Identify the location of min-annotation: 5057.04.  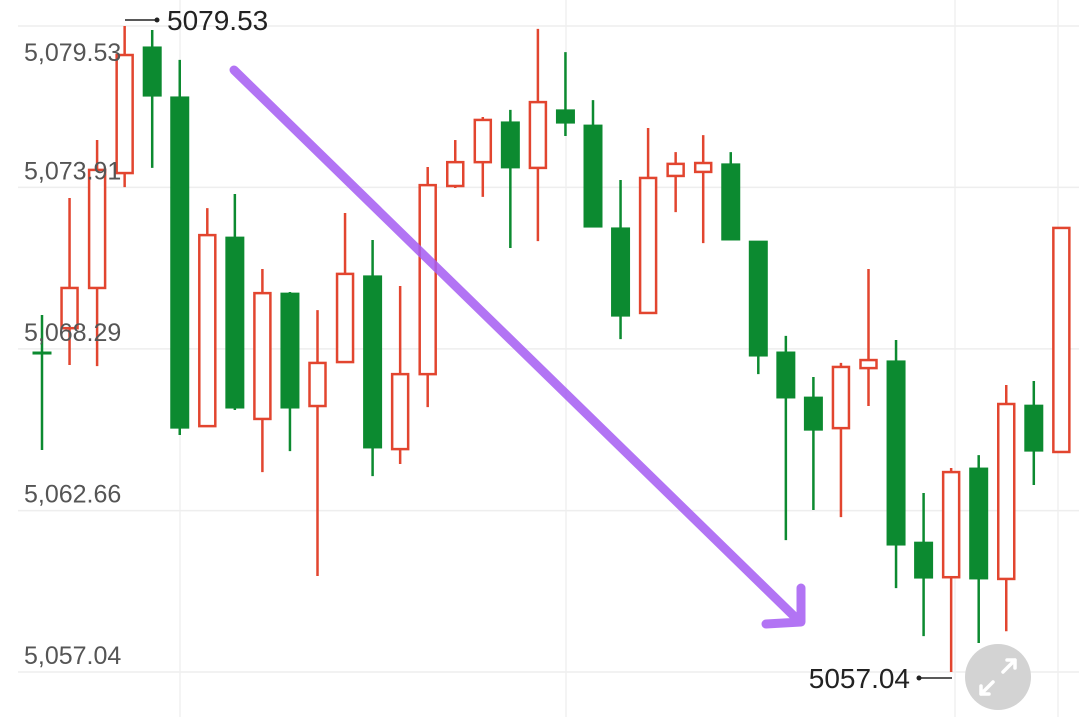
(880, 678).